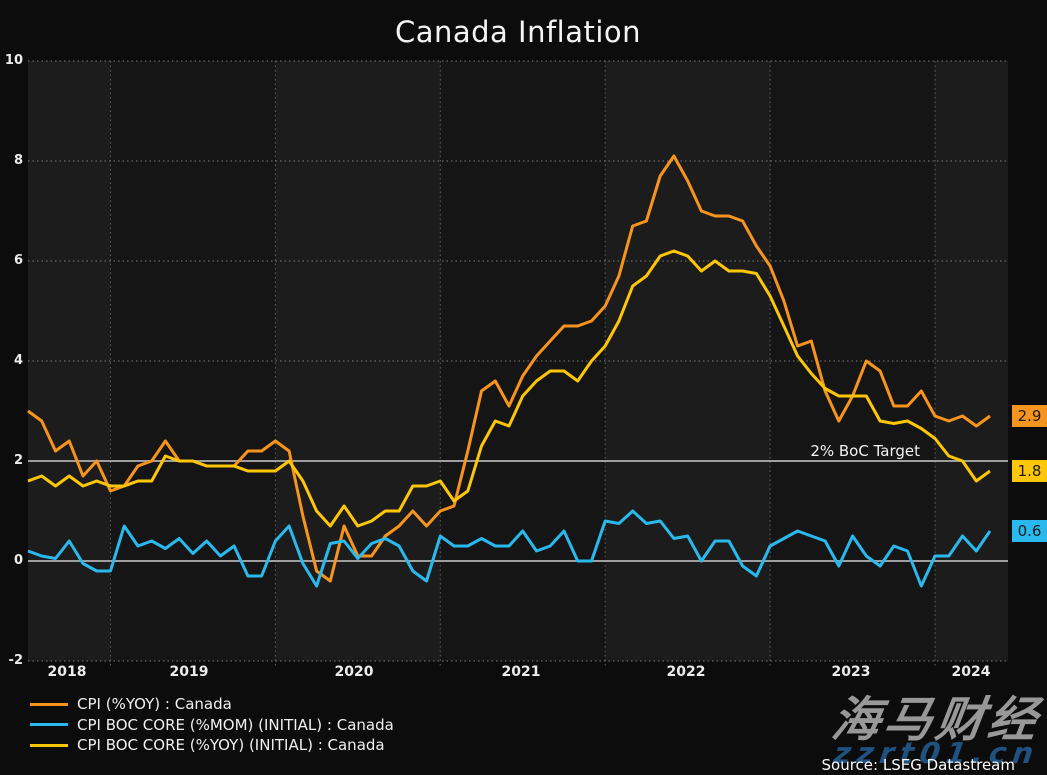 The width and height of the screenshot is (1047, 775). Describe the element at coordinates (189, 672) in the screenshot. I see `x-axis-tick: 2019` at that location.